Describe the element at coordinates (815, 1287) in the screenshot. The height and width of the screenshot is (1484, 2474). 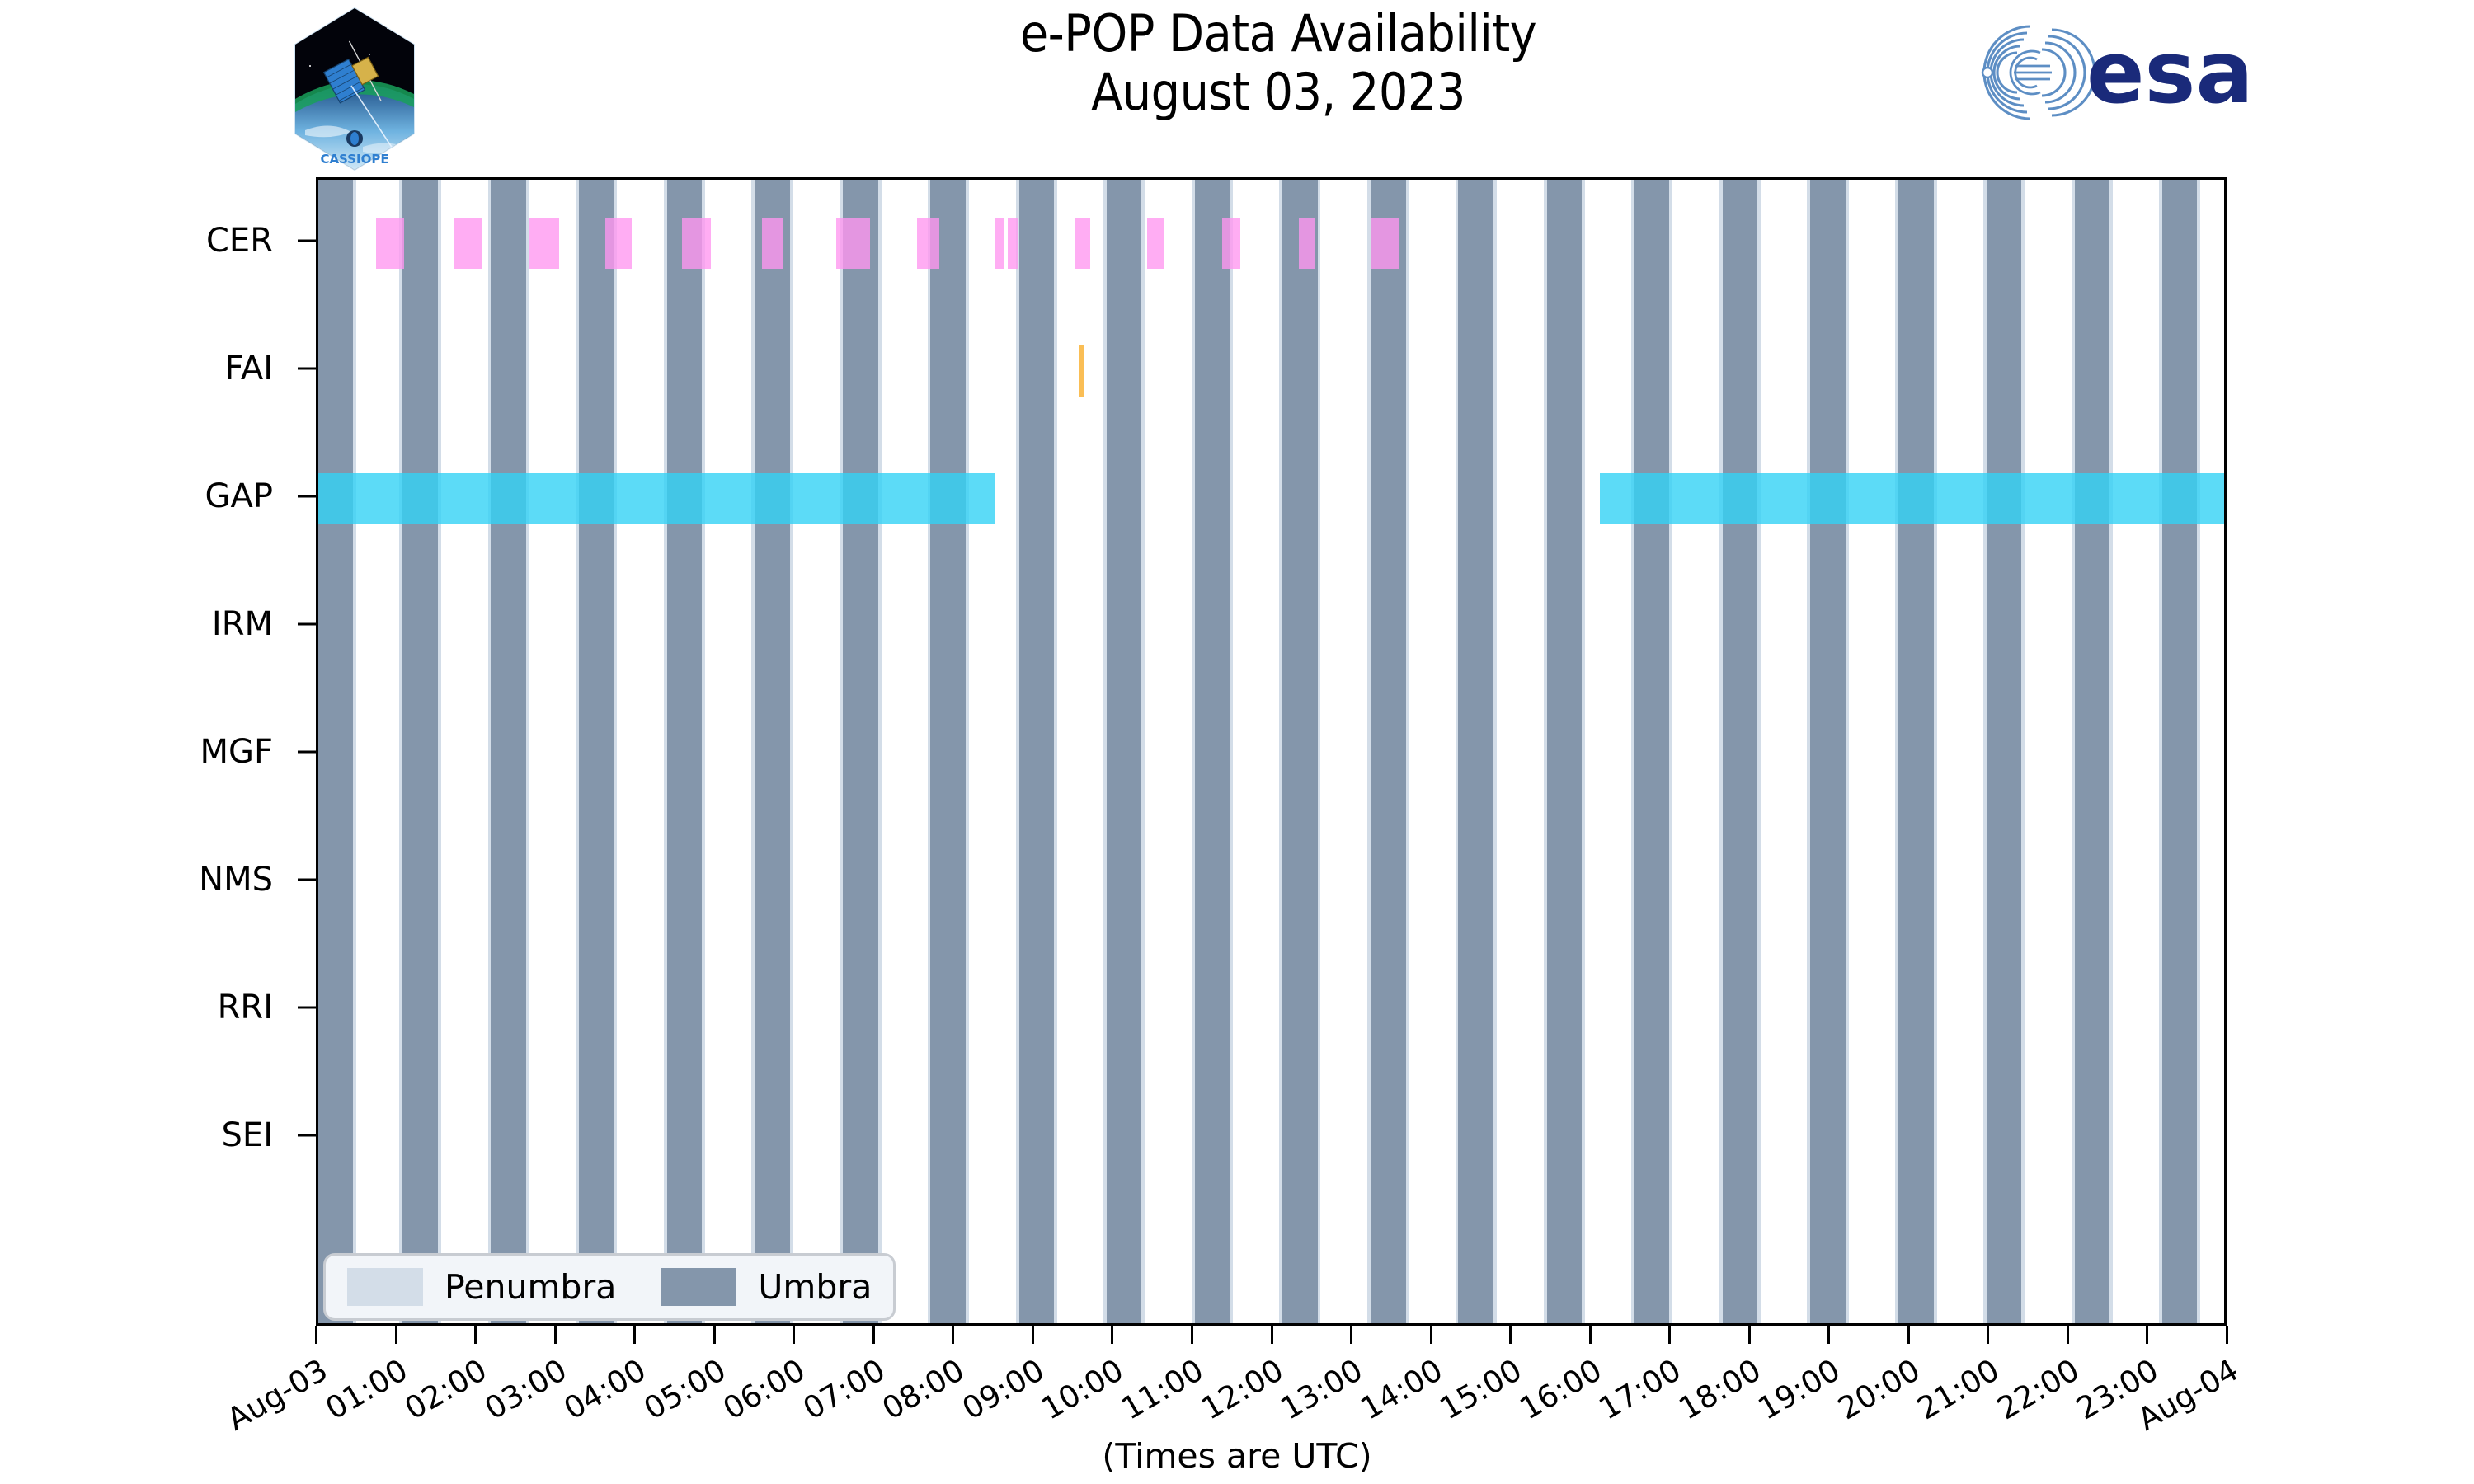
I see `legend-label: Umbra` at that location.